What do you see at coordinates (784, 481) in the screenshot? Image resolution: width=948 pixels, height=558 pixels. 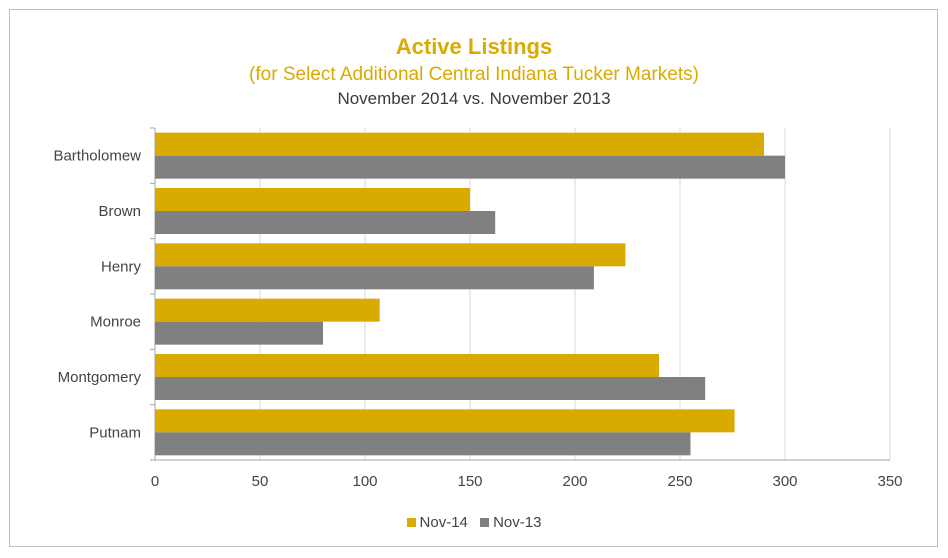 I see `x-tick-label-300: 300` at bounding box center [784, 481].